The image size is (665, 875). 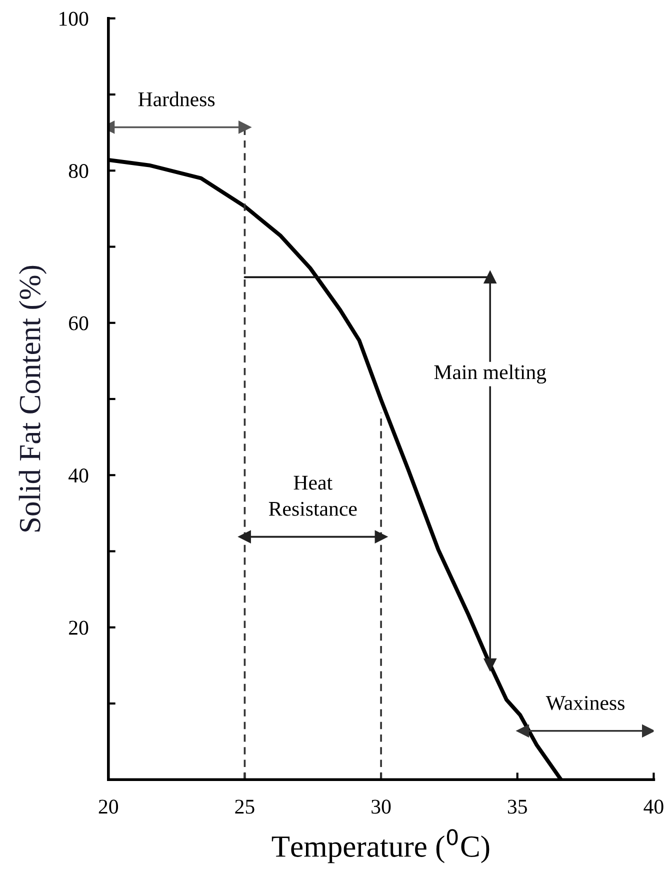 I want to click on x-tick-label: 40, so click(x=654, y=807).